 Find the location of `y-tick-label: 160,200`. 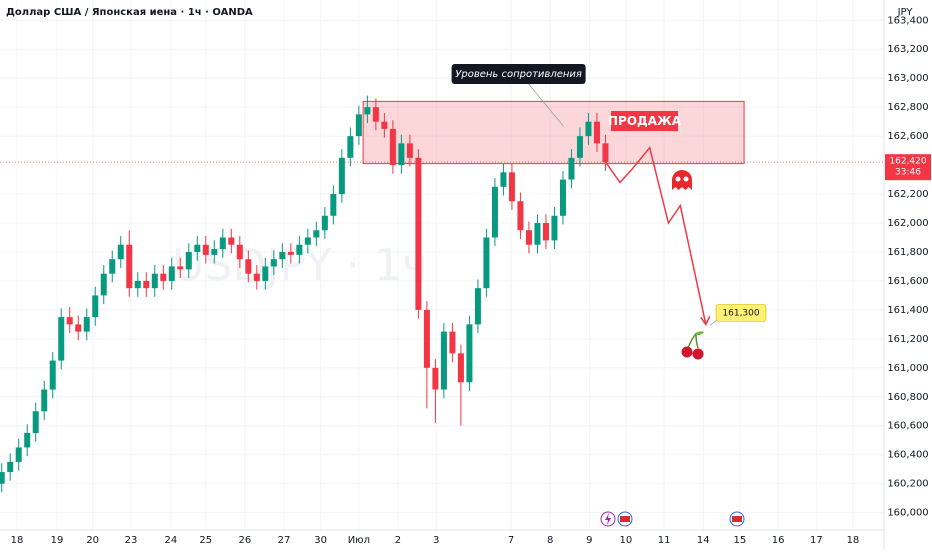

y-tick-label: 160,200 is located at coordinates (907, 484).